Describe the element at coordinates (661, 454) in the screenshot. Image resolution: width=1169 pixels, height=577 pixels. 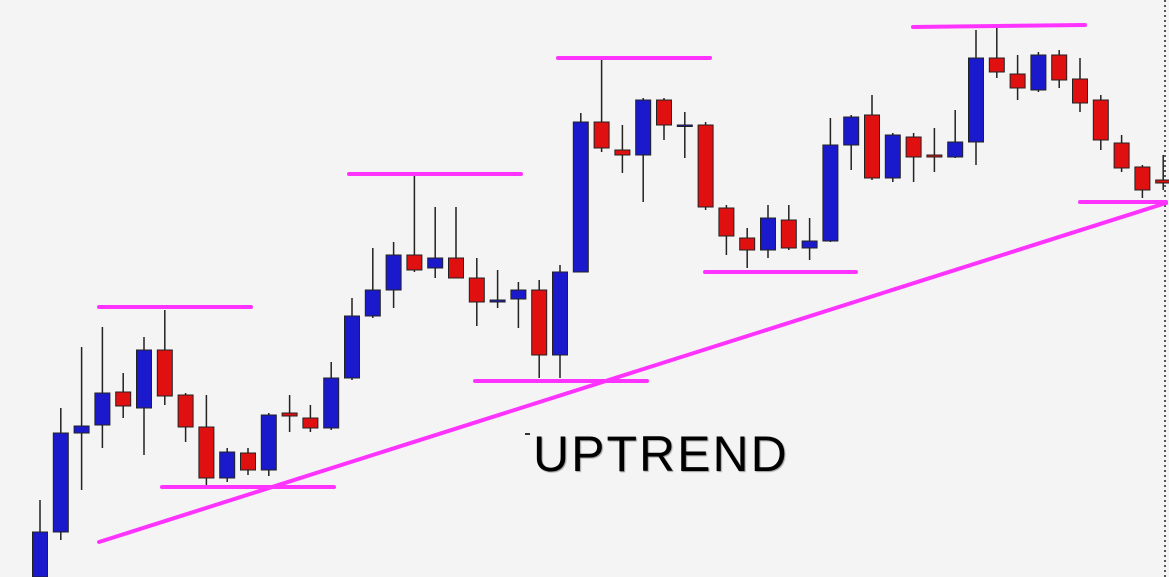
I see `annotation-text: UPTREND` at that location.